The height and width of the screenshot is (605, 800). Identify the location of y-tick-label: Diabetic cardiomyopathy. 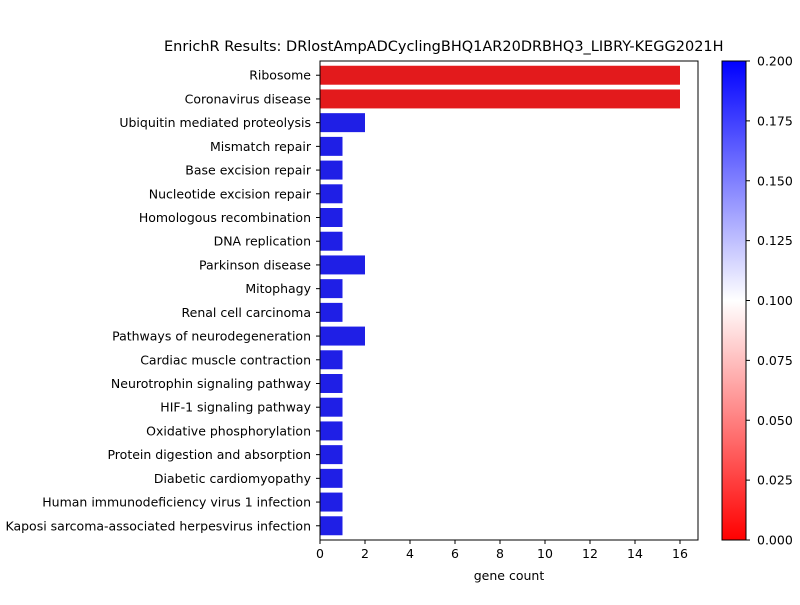
(233, 478).